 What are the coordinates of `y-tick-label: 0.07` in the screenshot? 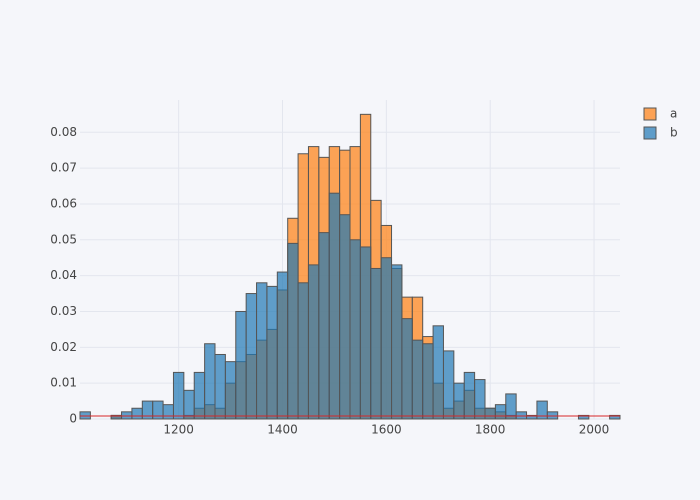 It's located at (63, 168).